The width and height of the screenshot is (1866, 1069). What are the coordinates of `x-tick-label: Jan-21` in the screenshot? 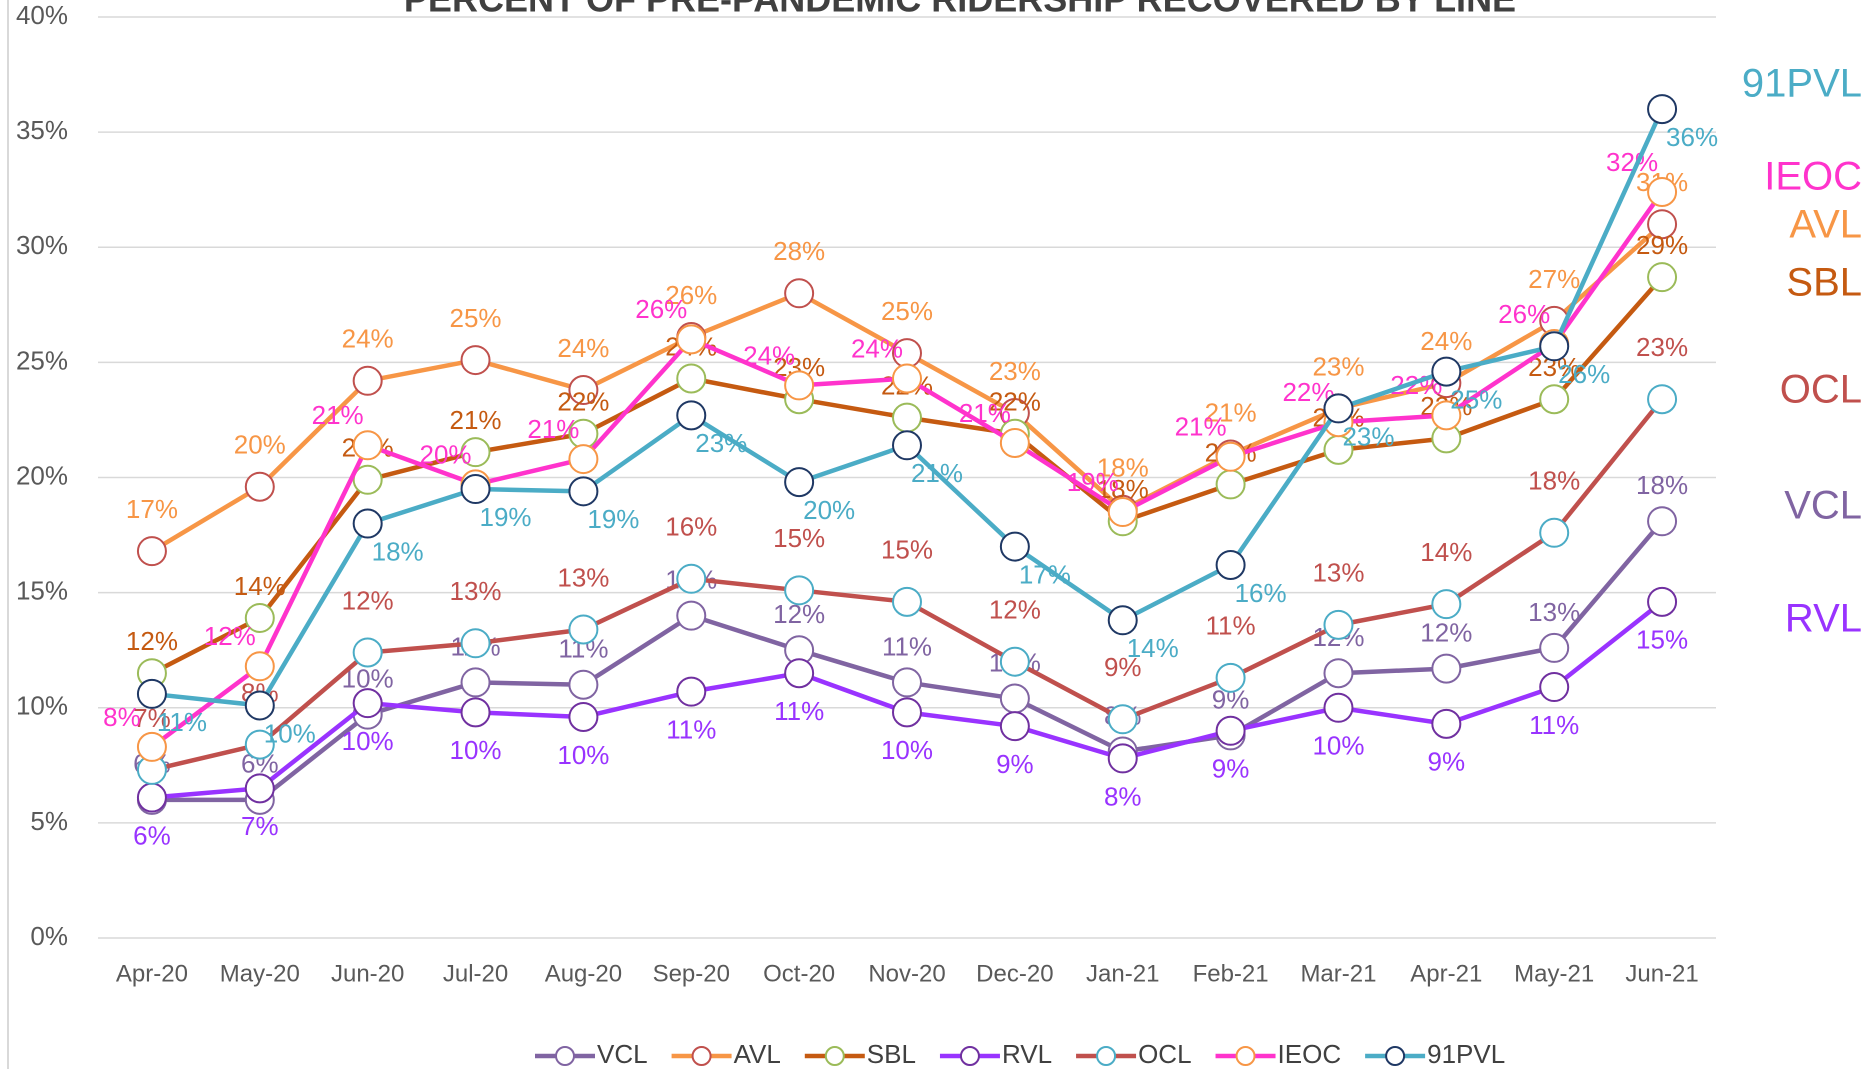 It's located at (1122, 973).